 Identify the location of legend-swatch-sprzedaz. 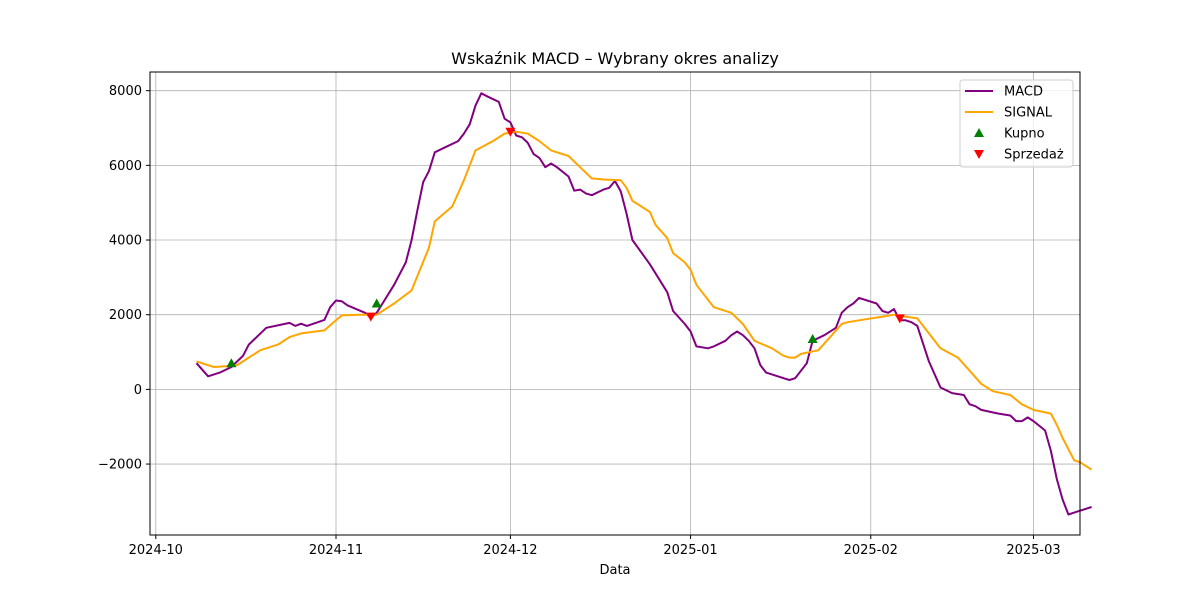
(979, 154).